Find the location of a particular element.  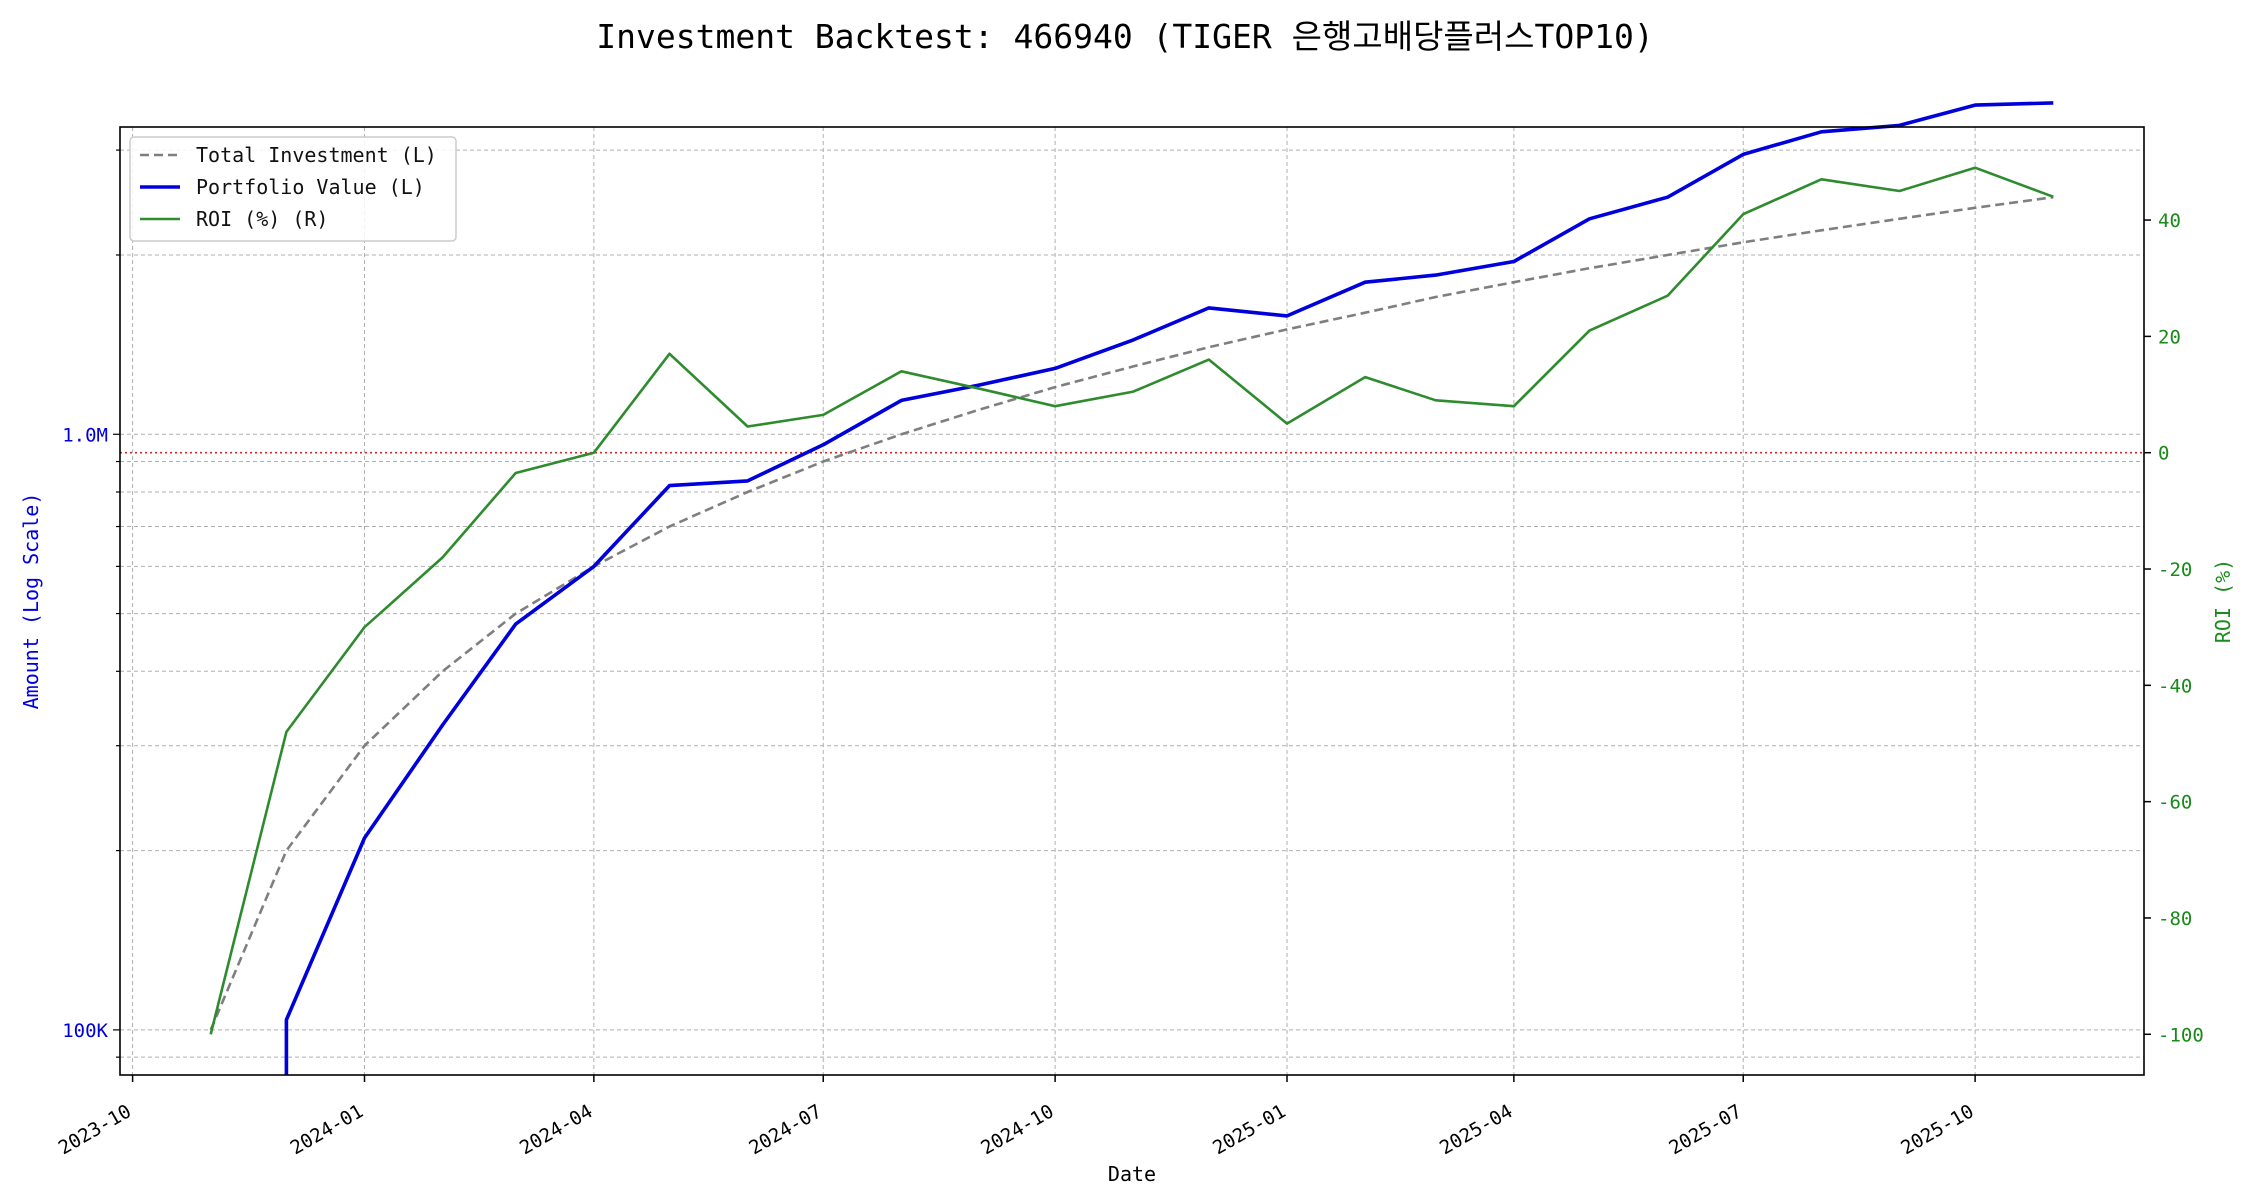

y-right-tick-label: -60 is located at coordinates (2175, 803).